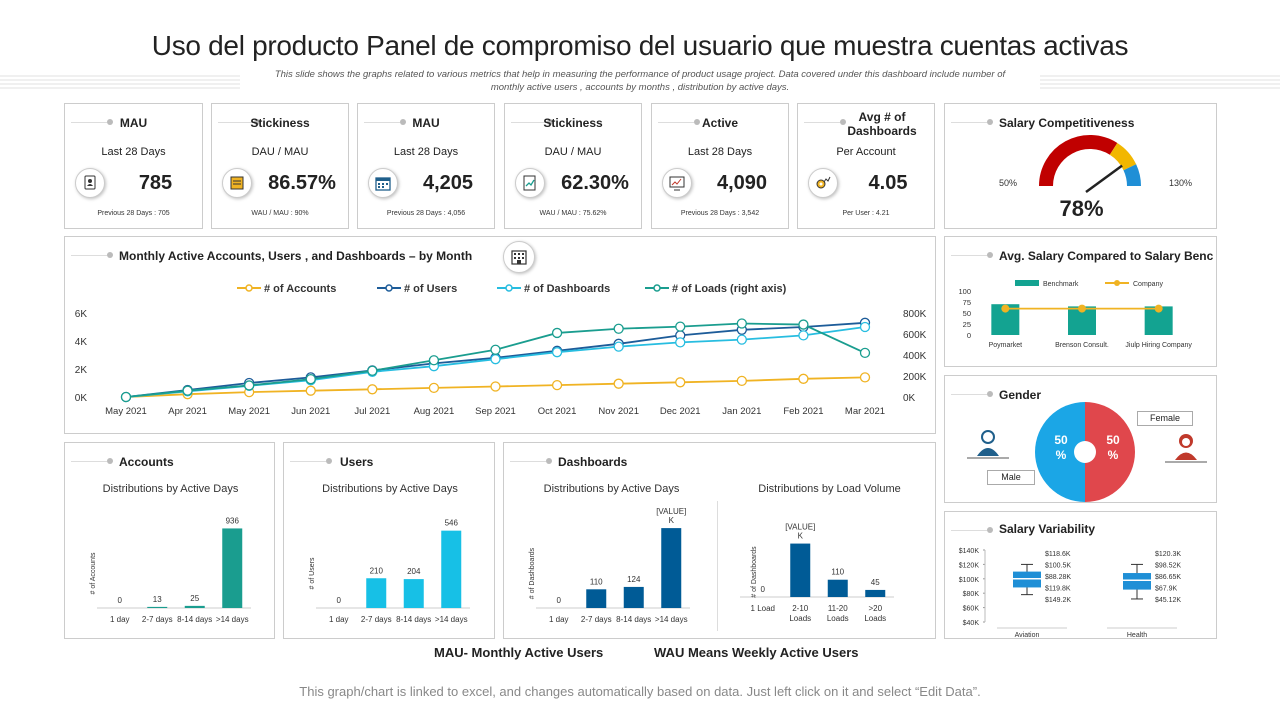 The width and height of the screenshot is (1280, 720). What do you see at coordinates (618, 411) in the screenshot?
I see `x-tick-label: Nov 2021` at bounding box center [618, 411].